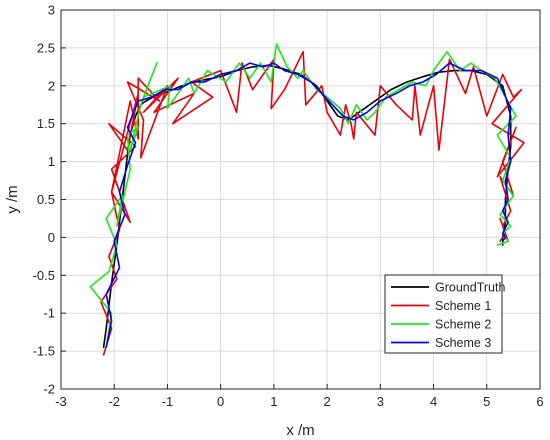  What do you see at coordinates (380, 401) in the screenshot?
I see `x-tick-label: 3` at bounding box center [380, 401].